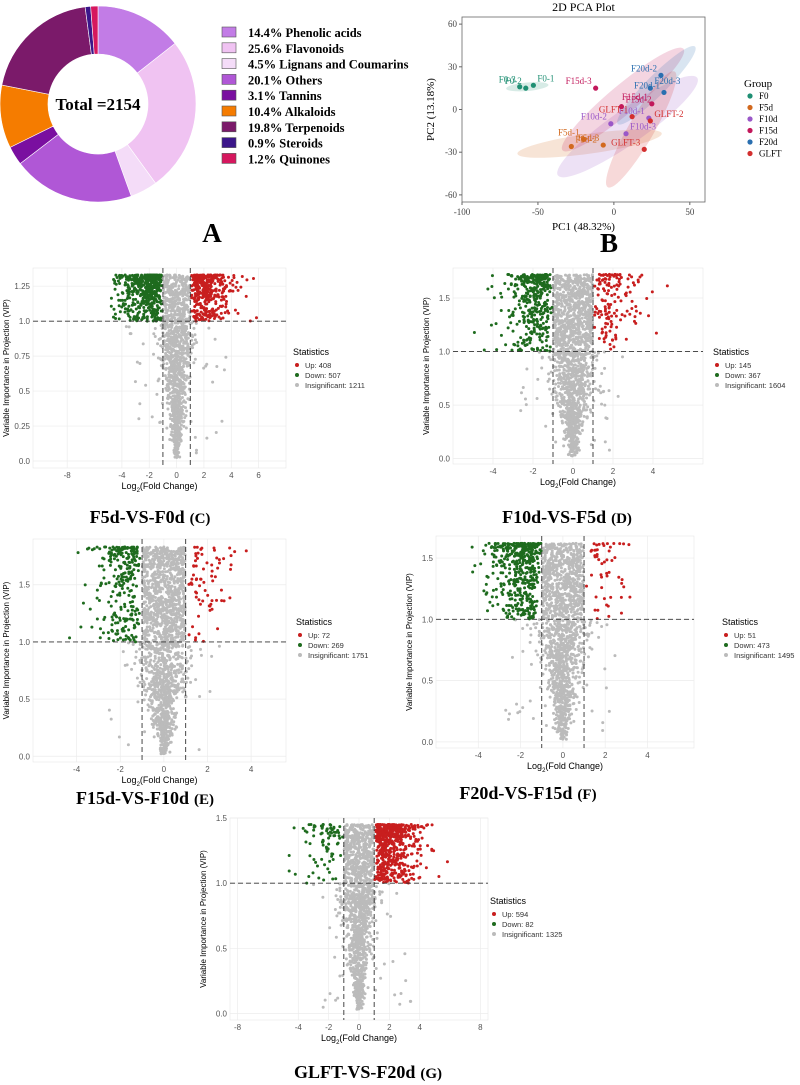 The height and width of the screenshot is (1085, 800). What do you see at coordinates (609, 243) in the screenshot?
I see `panel-letter-b: B` at bounding box center [609, 243].